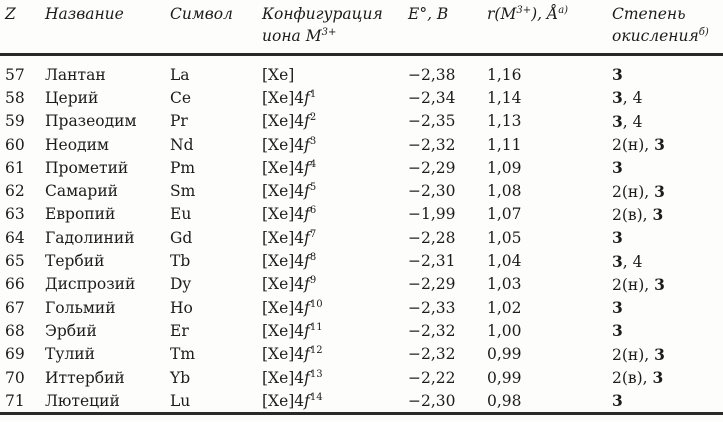 The height and width of the screenshot is (422, 723). I want to click on table-row: 71 Лютеций Lu [Xe]4f14 −2,30 0,98 3, so click(361, 401).